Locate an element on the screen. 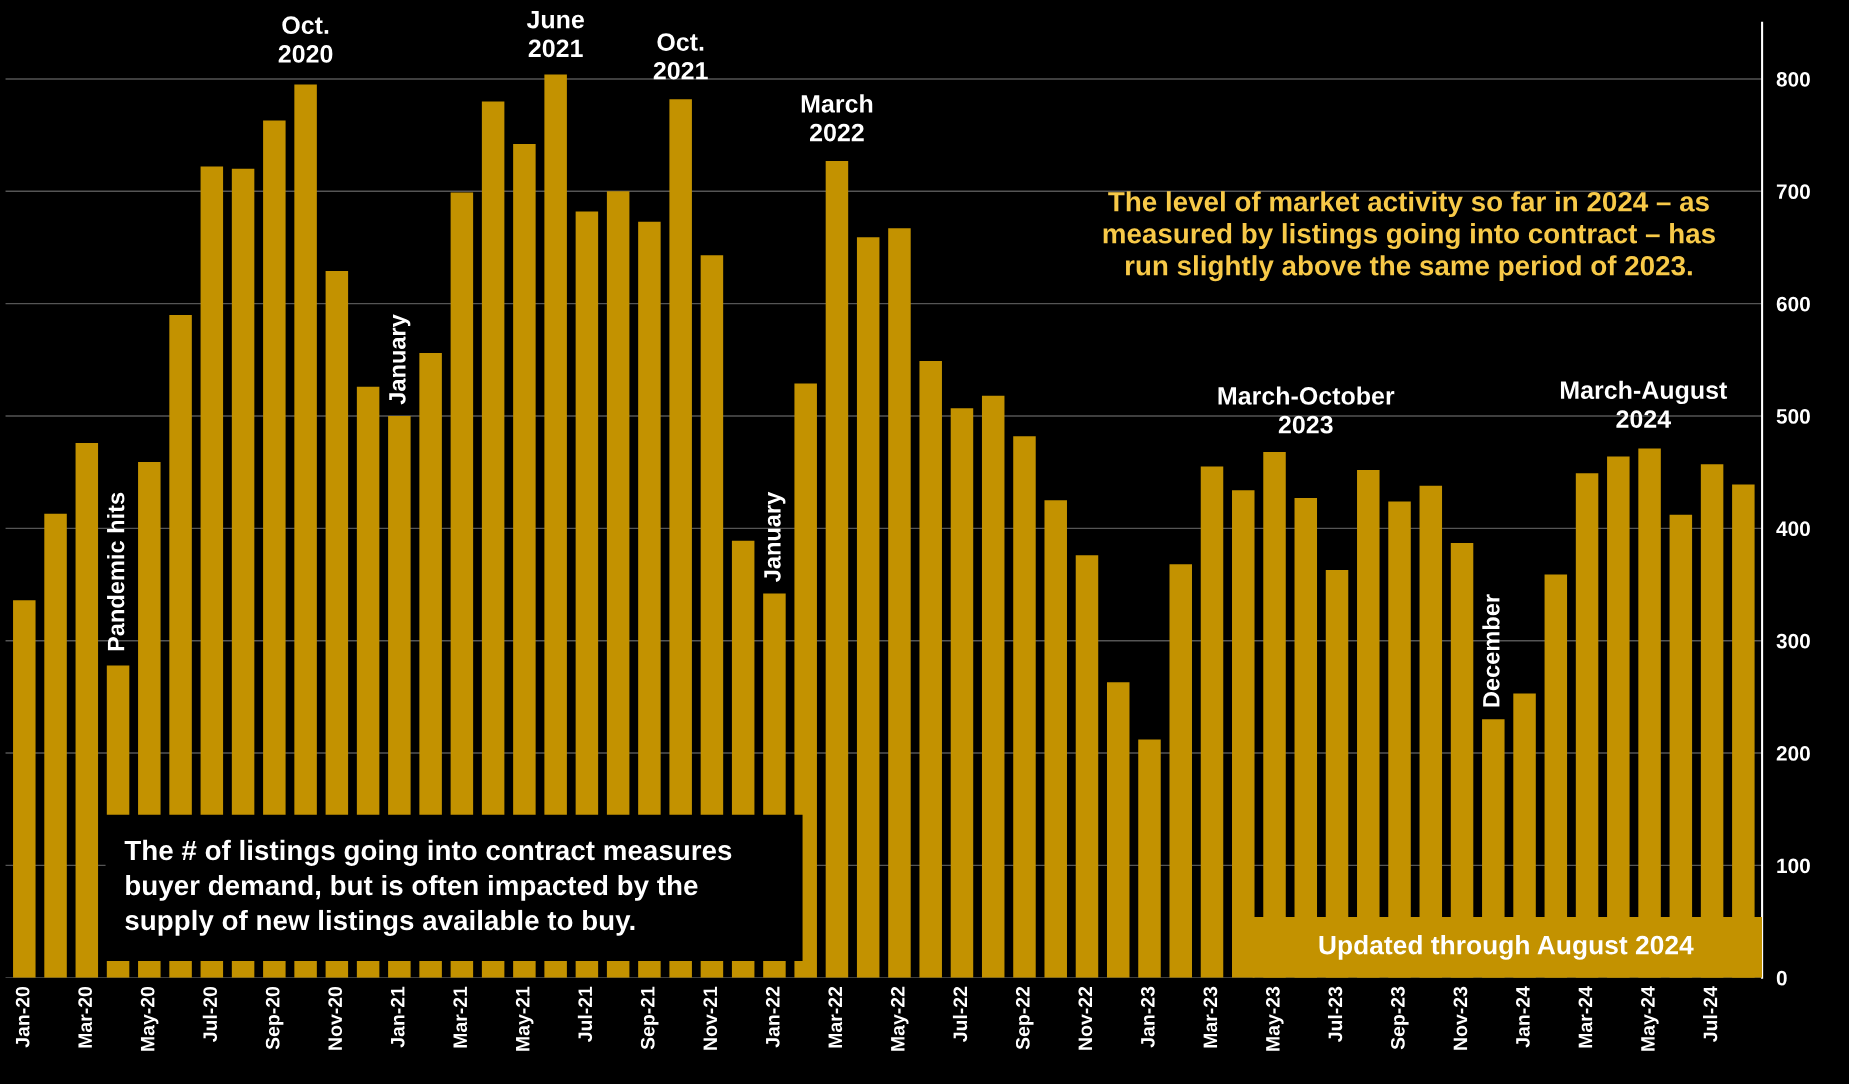 This screenshot has width=1849, height=1084. x-tick-label: Jul-22 is located at coordinates (960, 1014).